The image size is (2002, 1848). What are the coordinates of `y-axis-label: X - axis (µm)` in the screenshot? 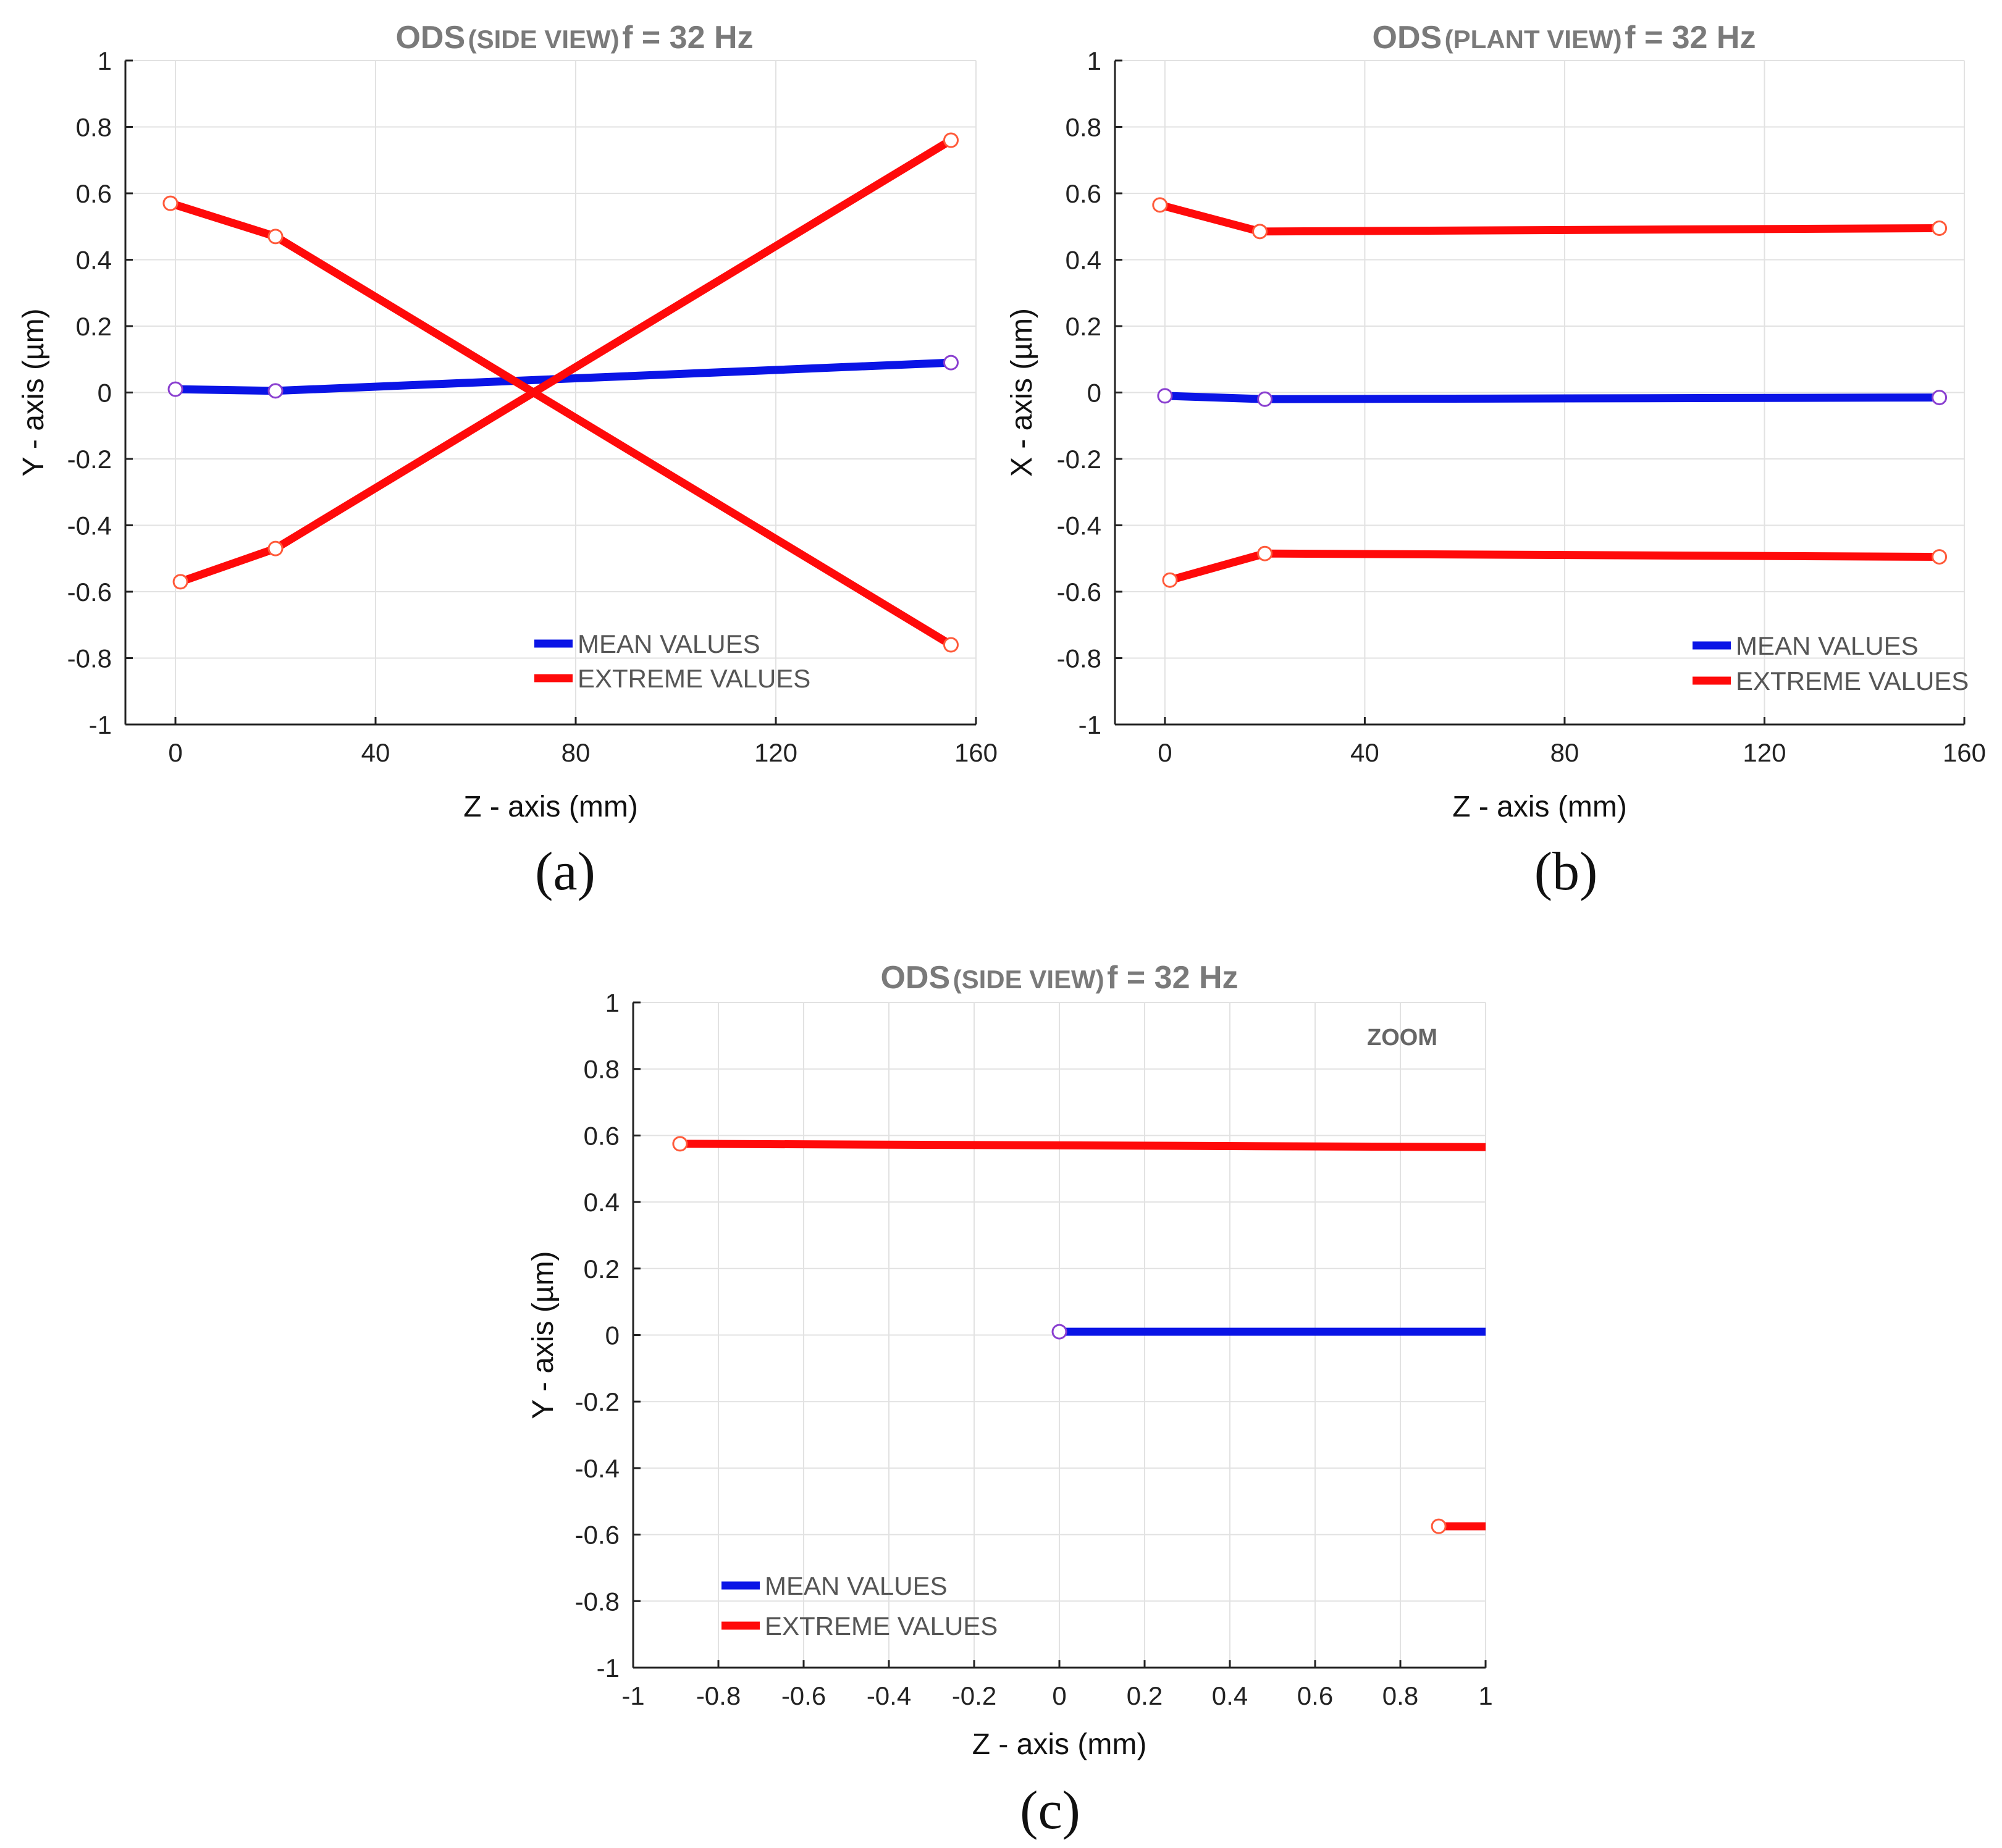 It's located at (1022, 392).